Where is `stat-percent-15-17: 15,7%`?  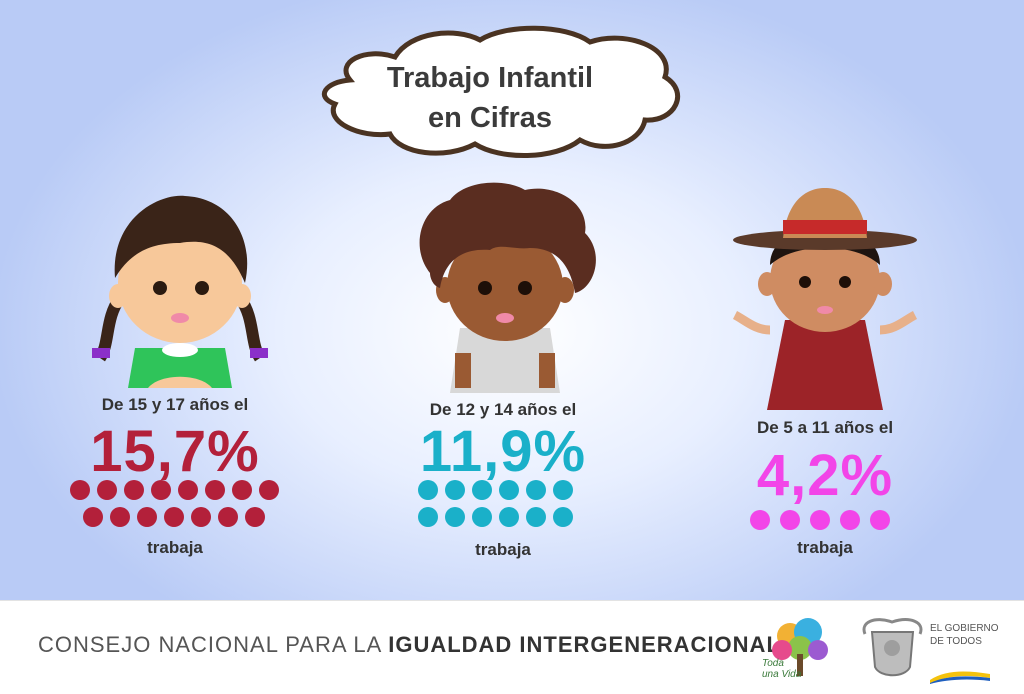 stat-percent-15-17: 15,7% is located at coordinates (175, 451).